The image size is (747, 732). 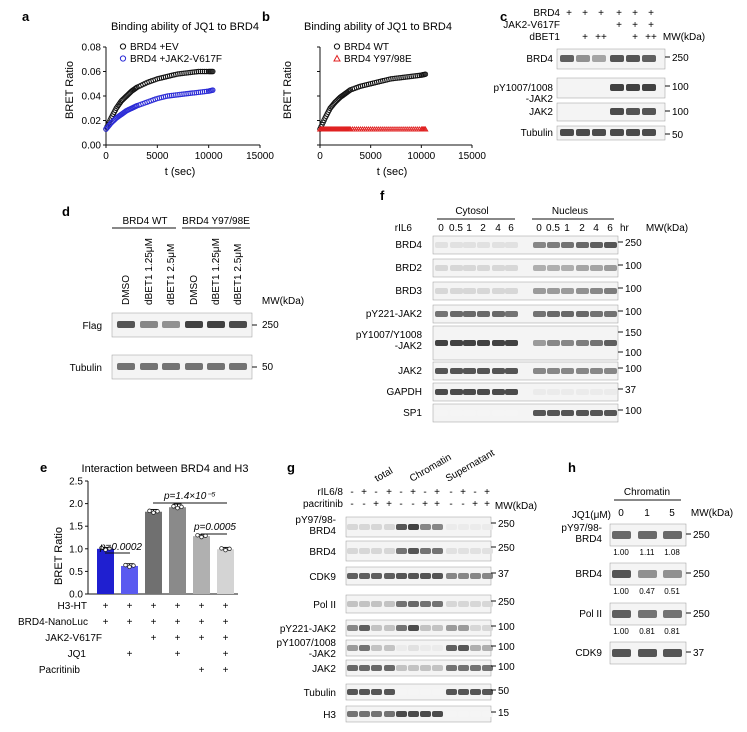 I want to click on c-blot-label-1-line-0: pY1007/1008, so click(x=523, y=88).